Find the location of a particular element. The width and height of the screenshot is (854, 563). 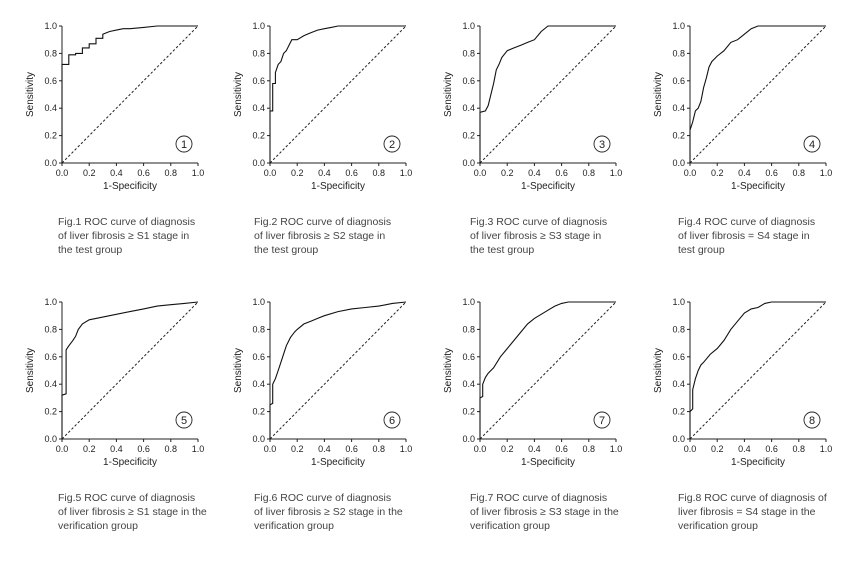

figure-number-label: 3 is located at coordinates (602, 145).